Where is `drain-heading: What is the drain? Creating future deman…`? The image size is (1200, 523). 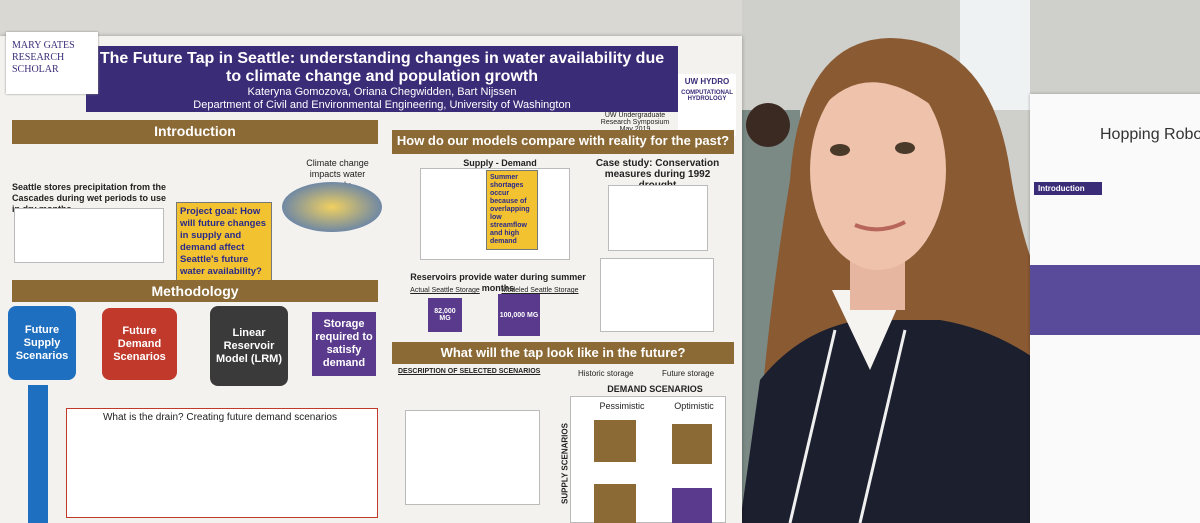
drain-heading: What is the drain? Creating future deman… is located at coordinates (219, 417).